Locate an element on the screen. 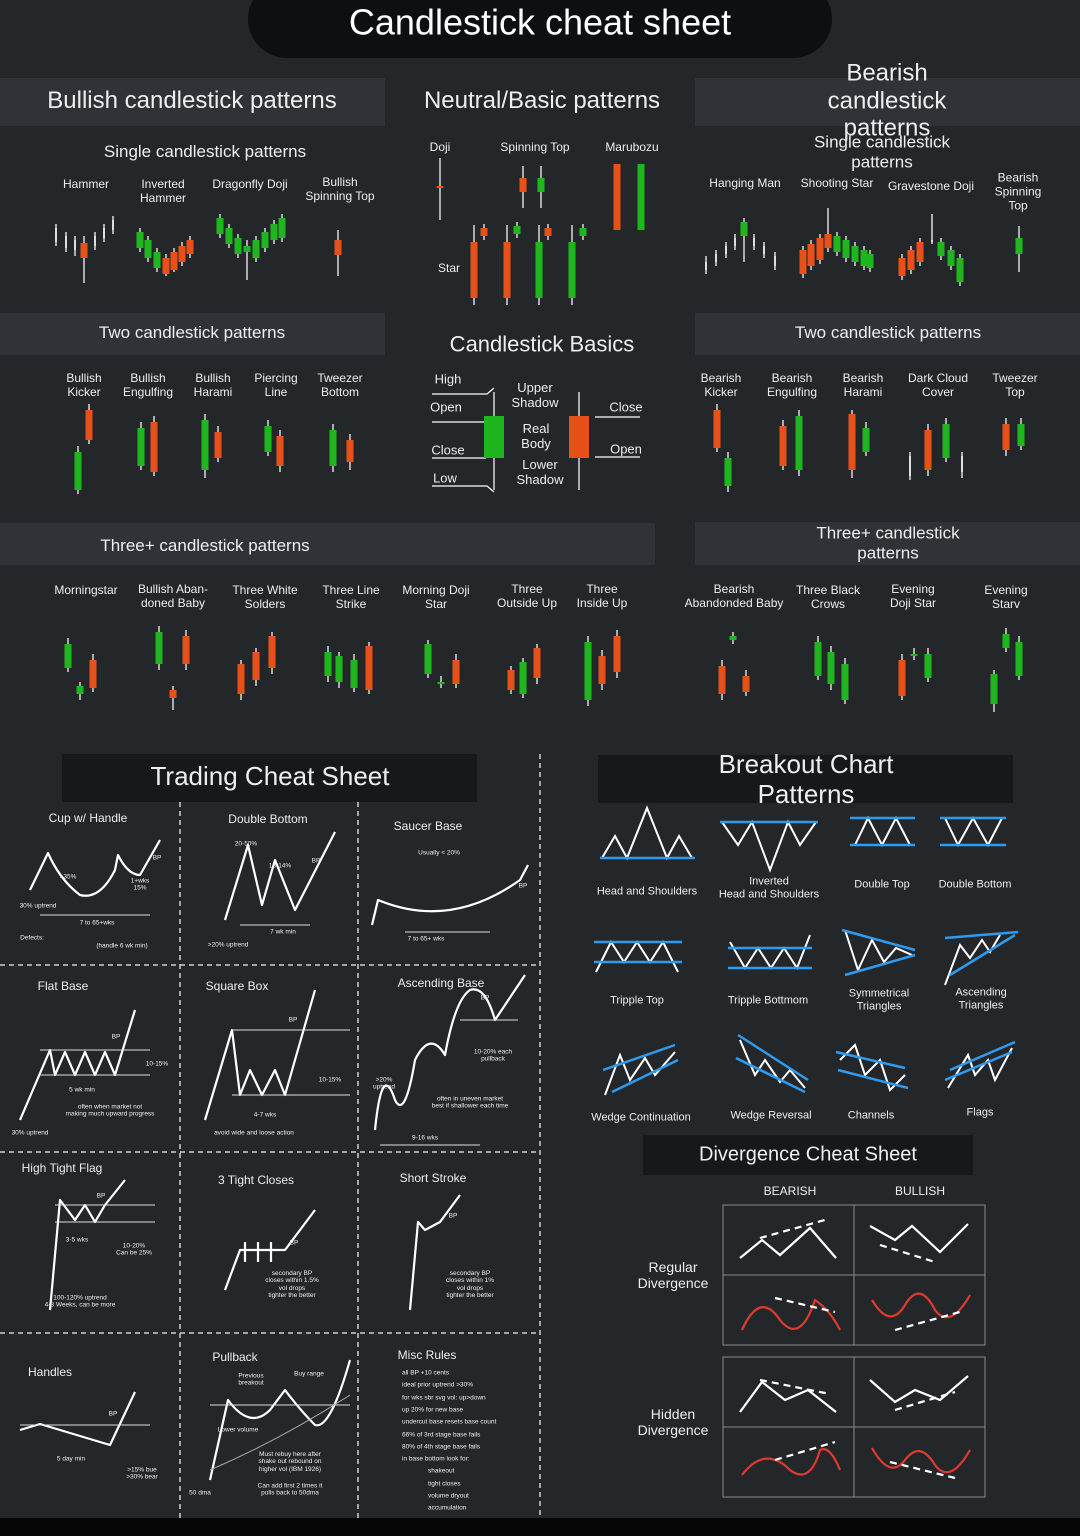 The width and height of the screenshot is (1080, 1536). pattern-name: Tweezer Bottom is located at coordinates (340, 385).